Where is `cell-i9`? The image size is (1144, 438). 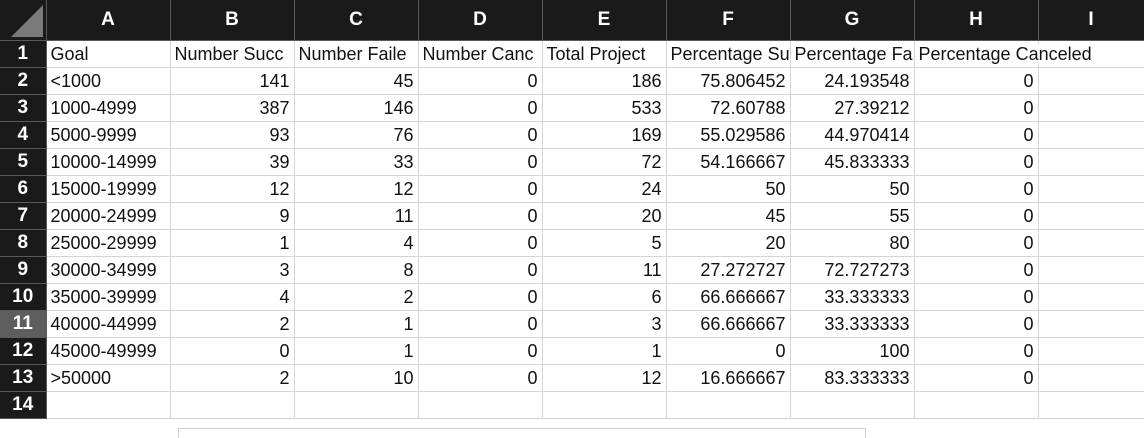
cell-i9 is located at coordinates (1091, 270).